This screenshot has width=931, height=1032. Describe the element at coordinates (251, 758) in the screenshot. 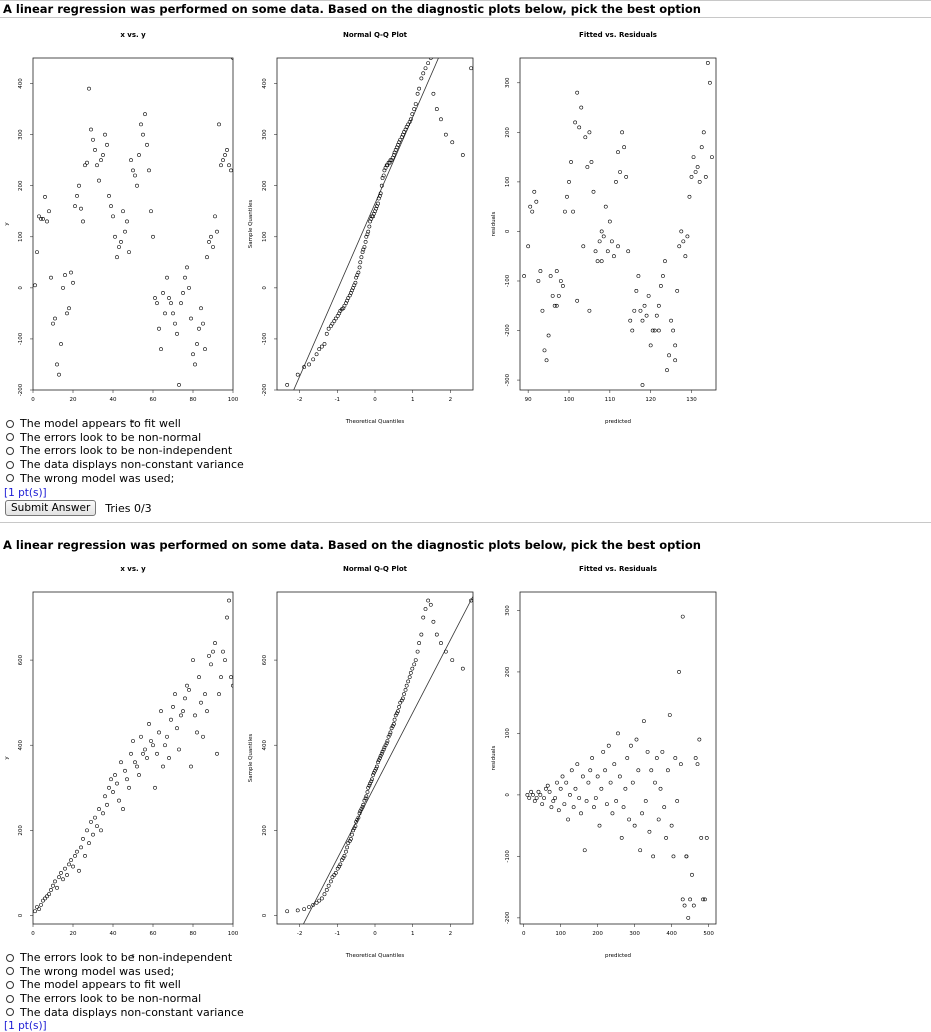

I see `y-axis-label: Sample Quantiles` at that location.